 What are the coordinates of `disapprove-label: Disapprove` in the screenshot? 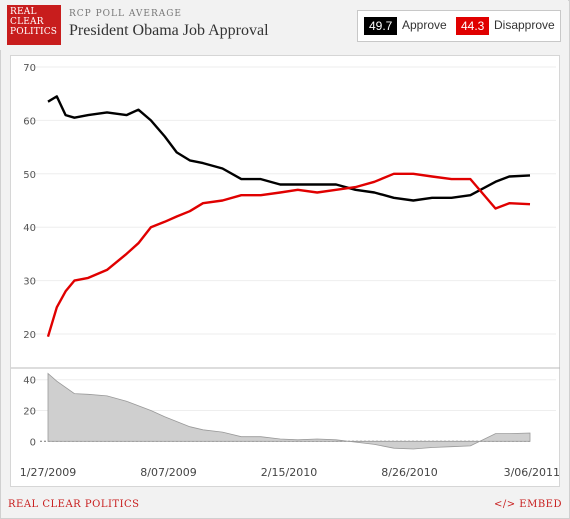 It's located at (524, 25).